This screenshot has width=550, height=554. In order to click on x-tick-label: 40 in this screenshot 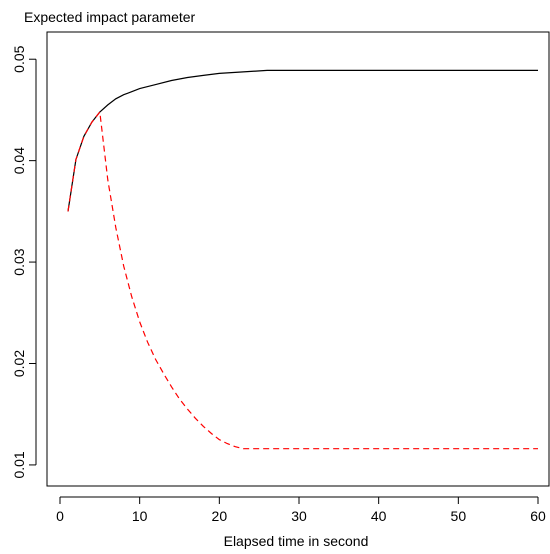, I will do `click(379, 516)`.